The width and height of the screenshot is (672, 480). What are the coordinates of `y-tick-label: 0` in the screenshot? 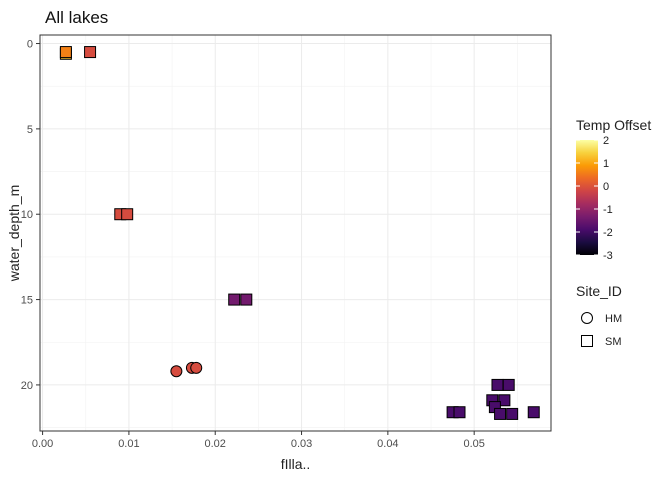 It's located at (30, 45).